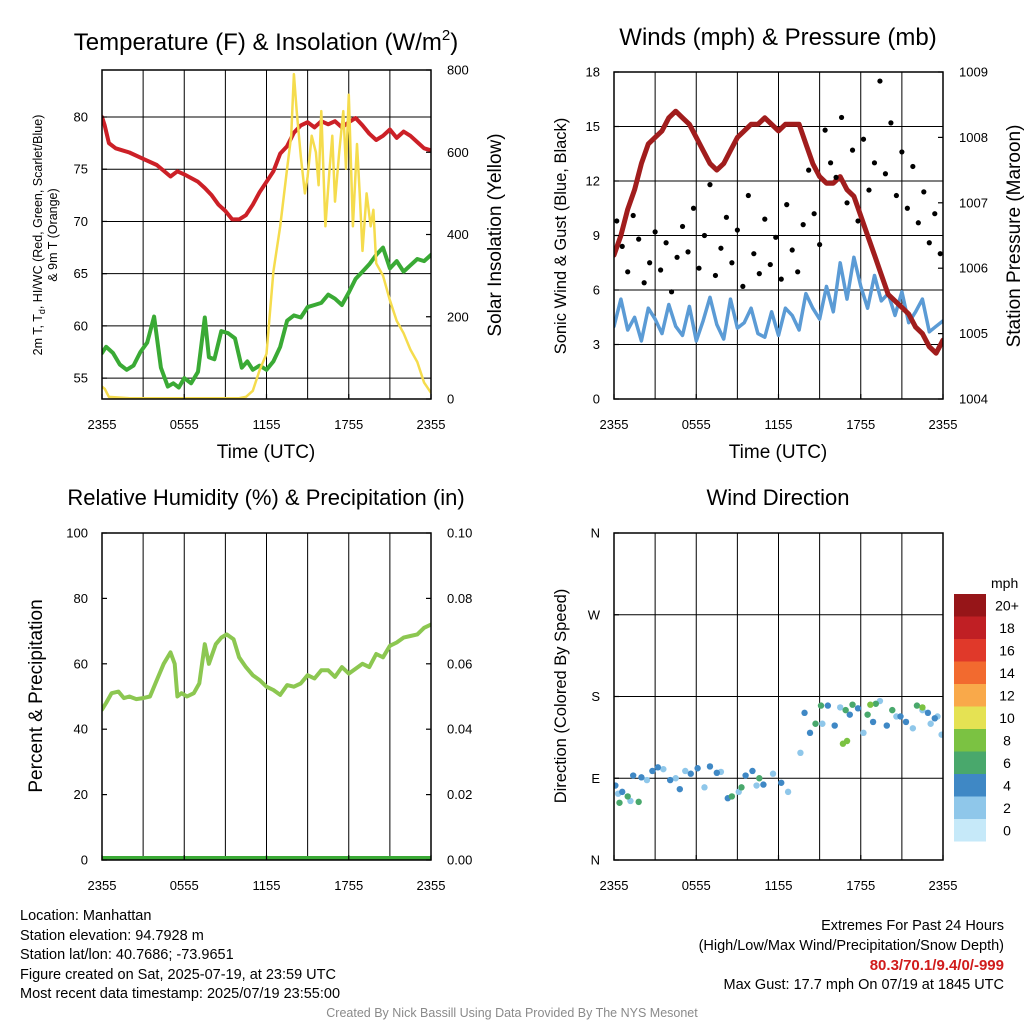  I want to click on winds-gridlines, so click(778, 235).